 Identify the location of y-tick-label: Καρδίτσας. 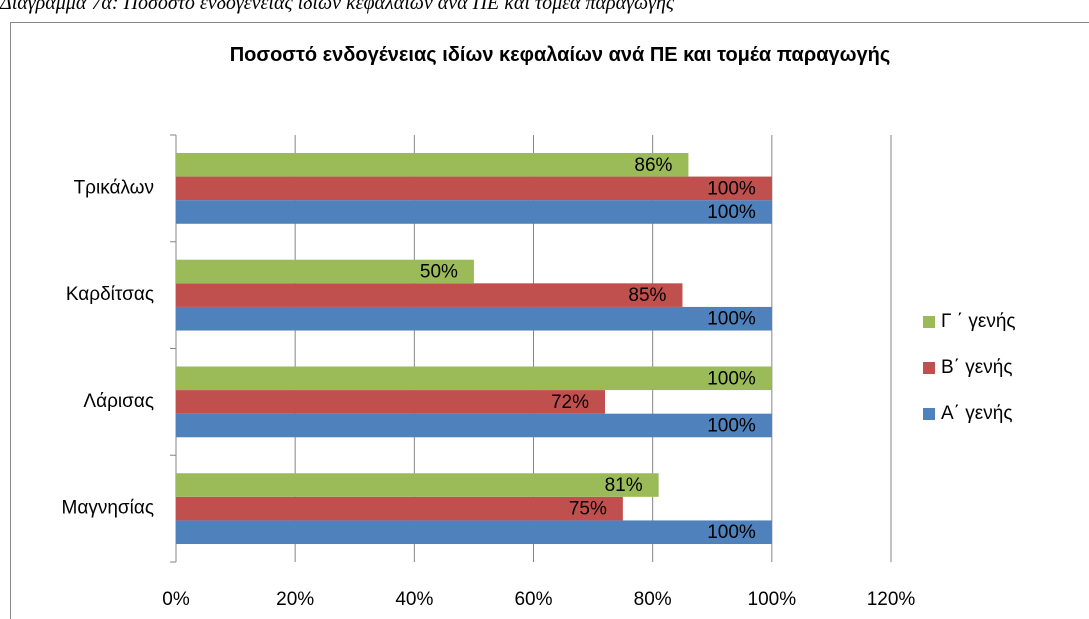
(110, 294).